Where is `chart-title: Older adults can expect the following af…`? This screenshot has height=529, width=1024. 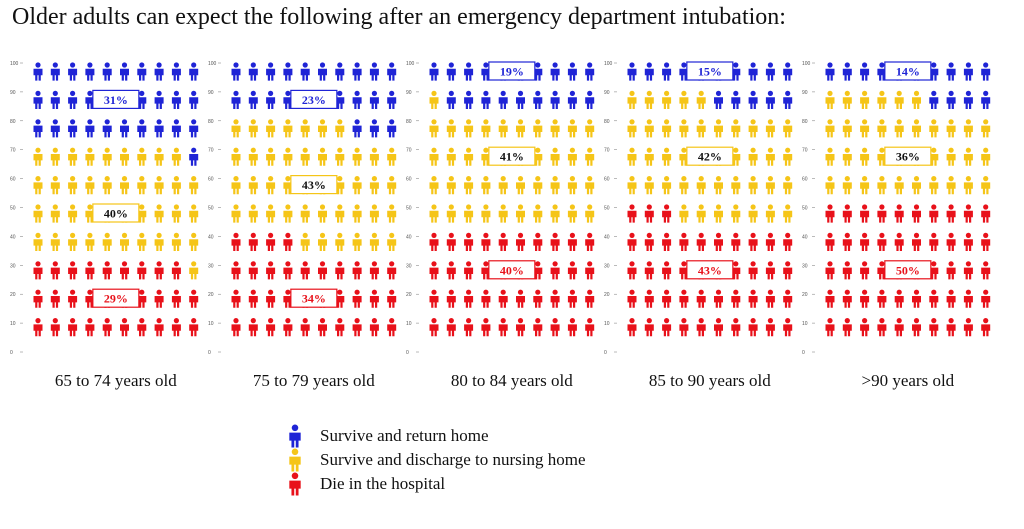 chart-title: Older adults can expect the following af… is located at coordinates (399, 17).